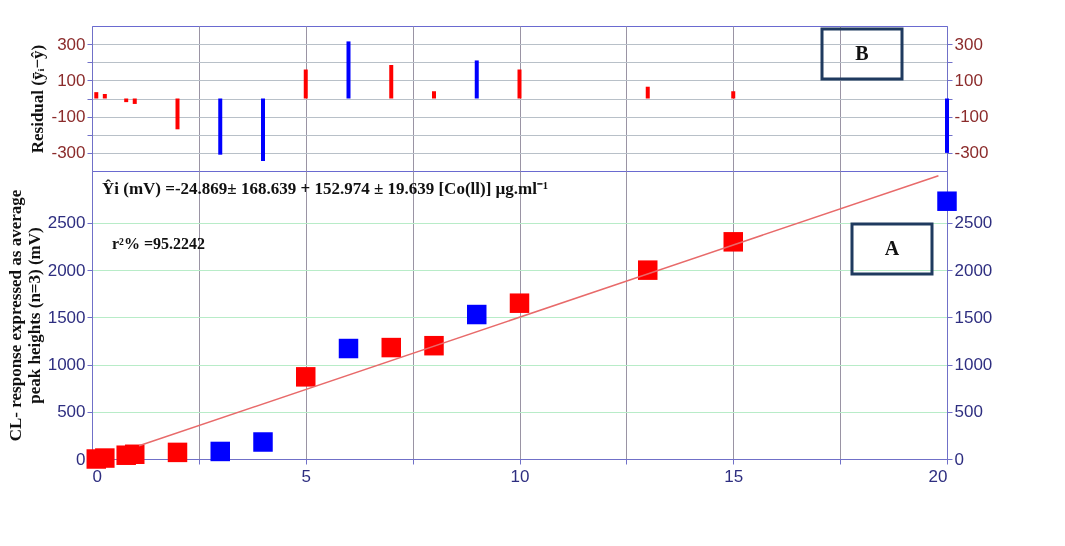 The width and height of the screenshot is (1065, 546). I want to click on y2-tick-label: 100, so click(968, 80).